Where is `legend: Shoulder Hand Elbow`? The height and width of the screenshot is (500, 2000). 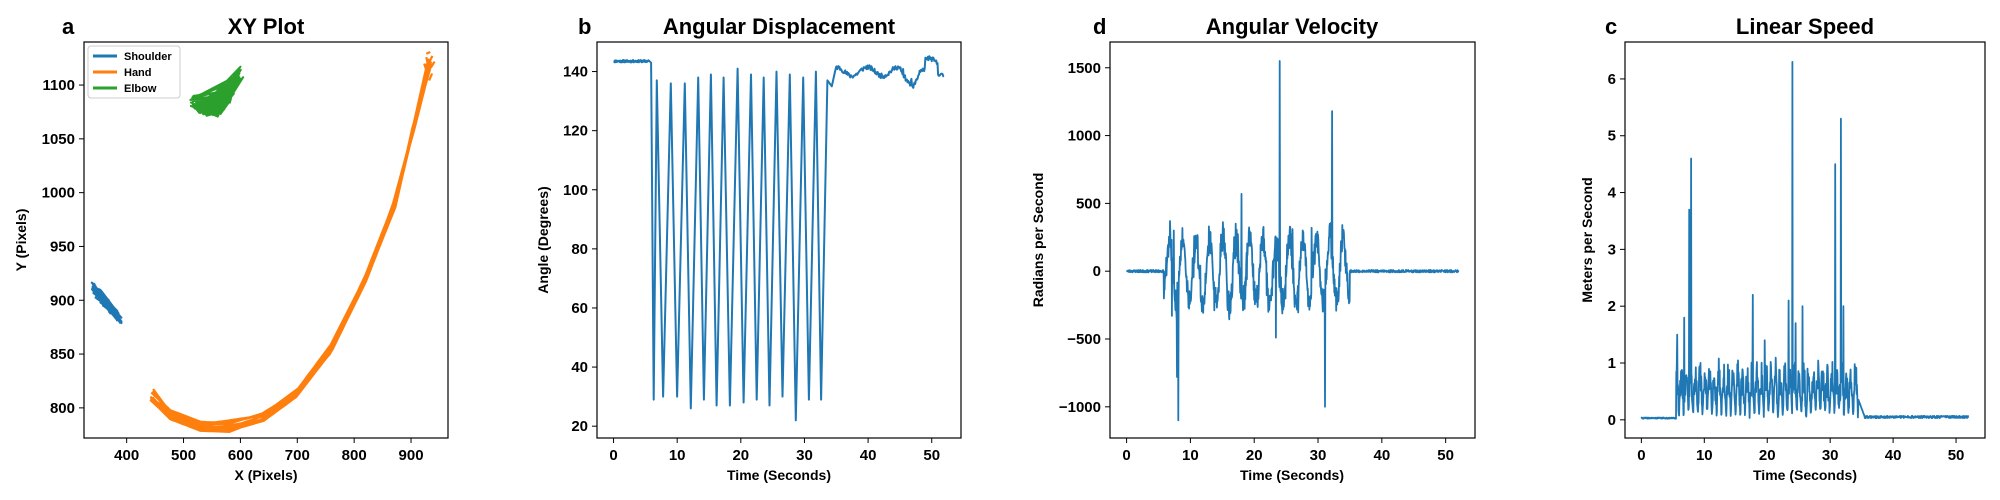 legend: Shoulder Hand Elbow is located at coordinates (134, 72).